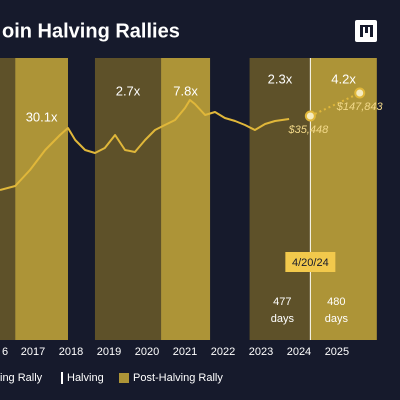 The width and height of the screenshot is (400, 400). I want to click on legend-label: Post-Halving Rally, so click(178, 378).